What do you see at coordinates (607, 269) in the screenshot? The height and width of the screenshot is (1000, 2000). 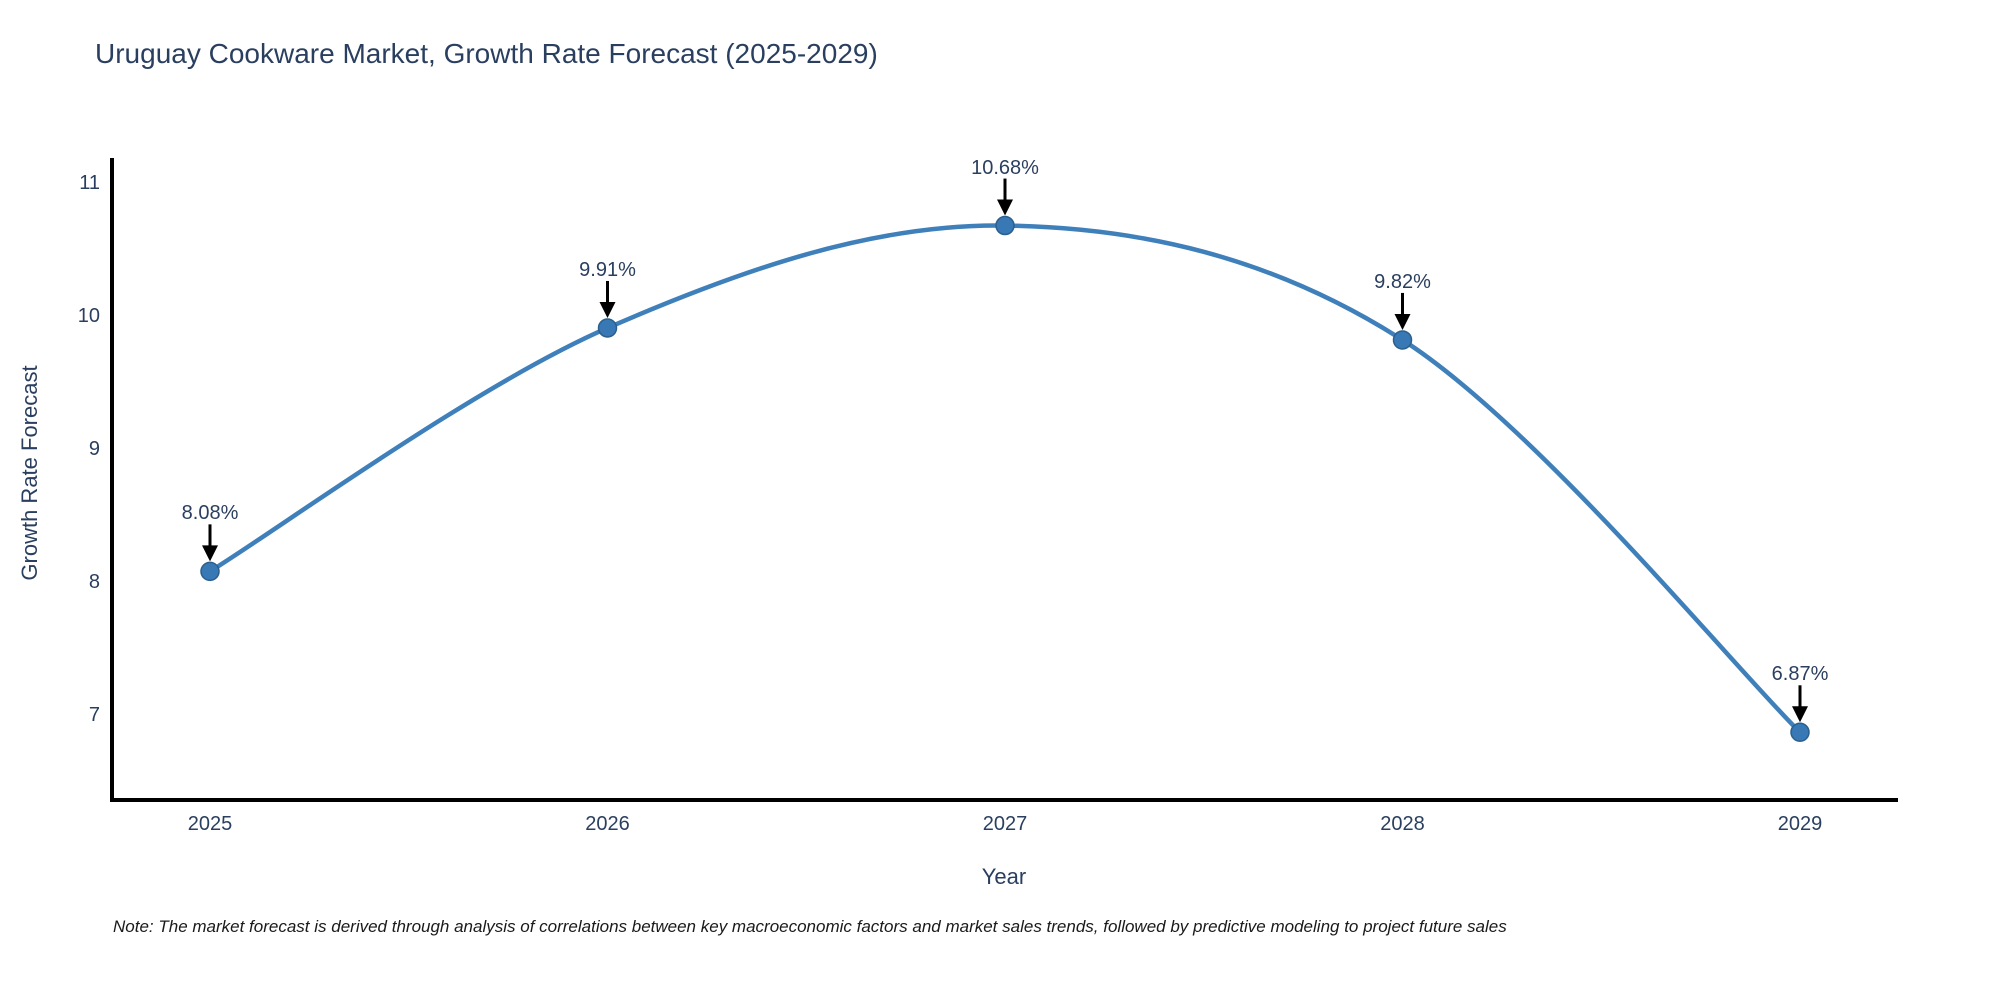 I see `point-value-annotation: 9.91%` at bounding box center [607, 269].